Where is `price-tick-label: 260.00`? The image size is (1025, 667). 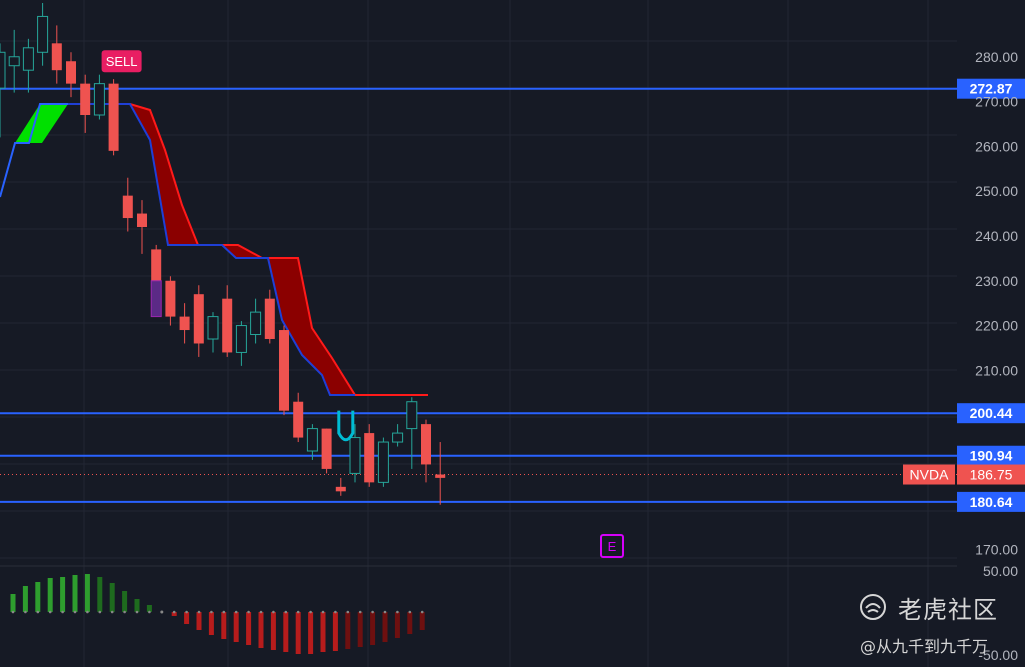 price-tick-label: 260.00 is located at coordinates (996, 146).